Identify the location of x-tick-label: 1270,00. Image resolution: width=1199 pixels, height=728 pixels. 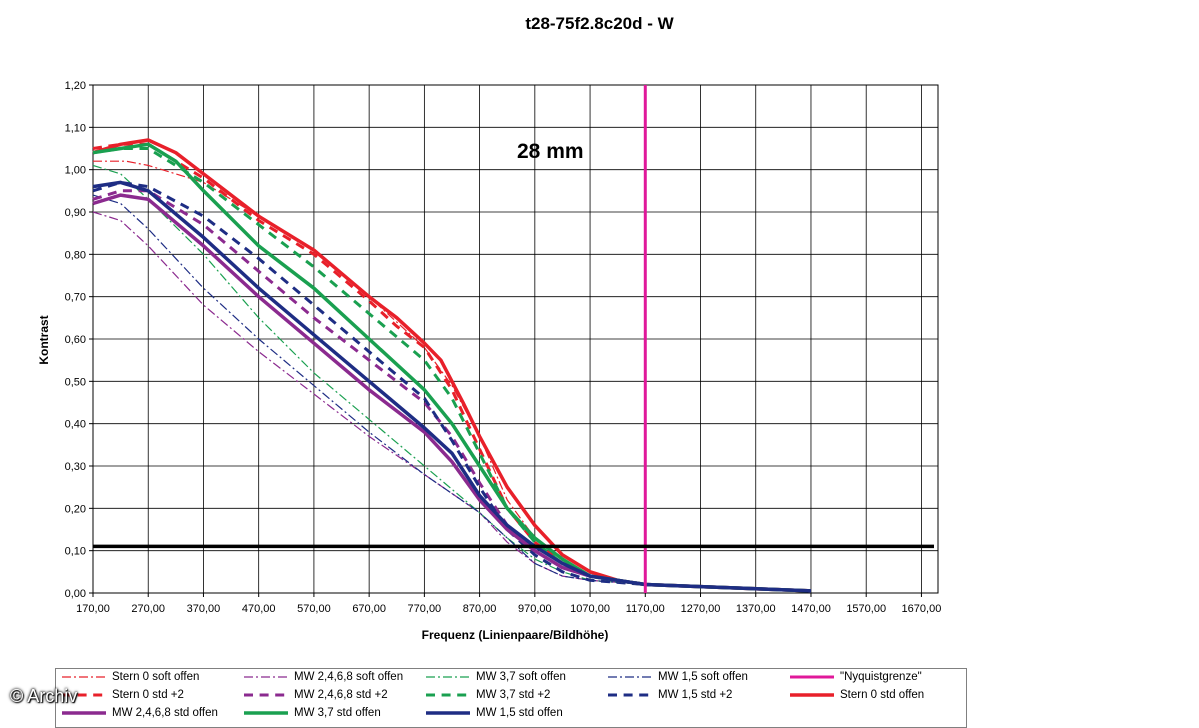
(701, 609).